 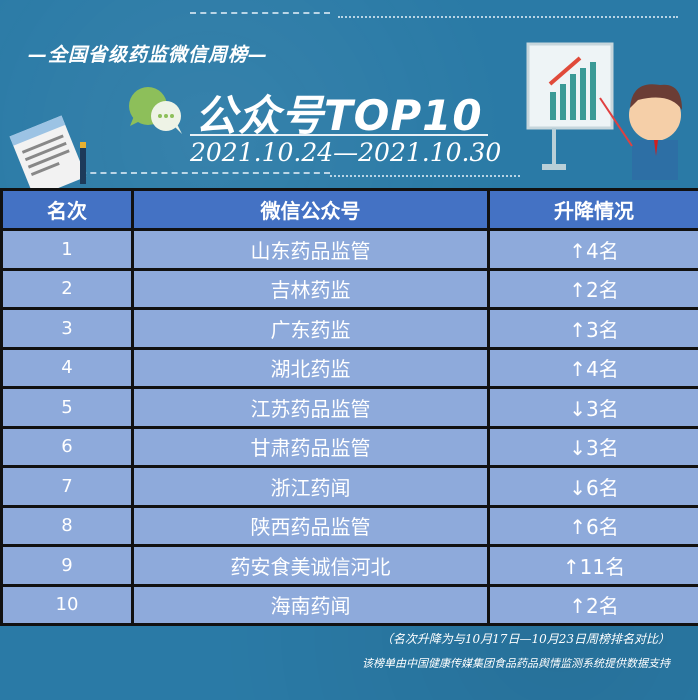 I want to click on table-row: 8 陕西药品监管 ↑6名, so click(x=349, y=525).